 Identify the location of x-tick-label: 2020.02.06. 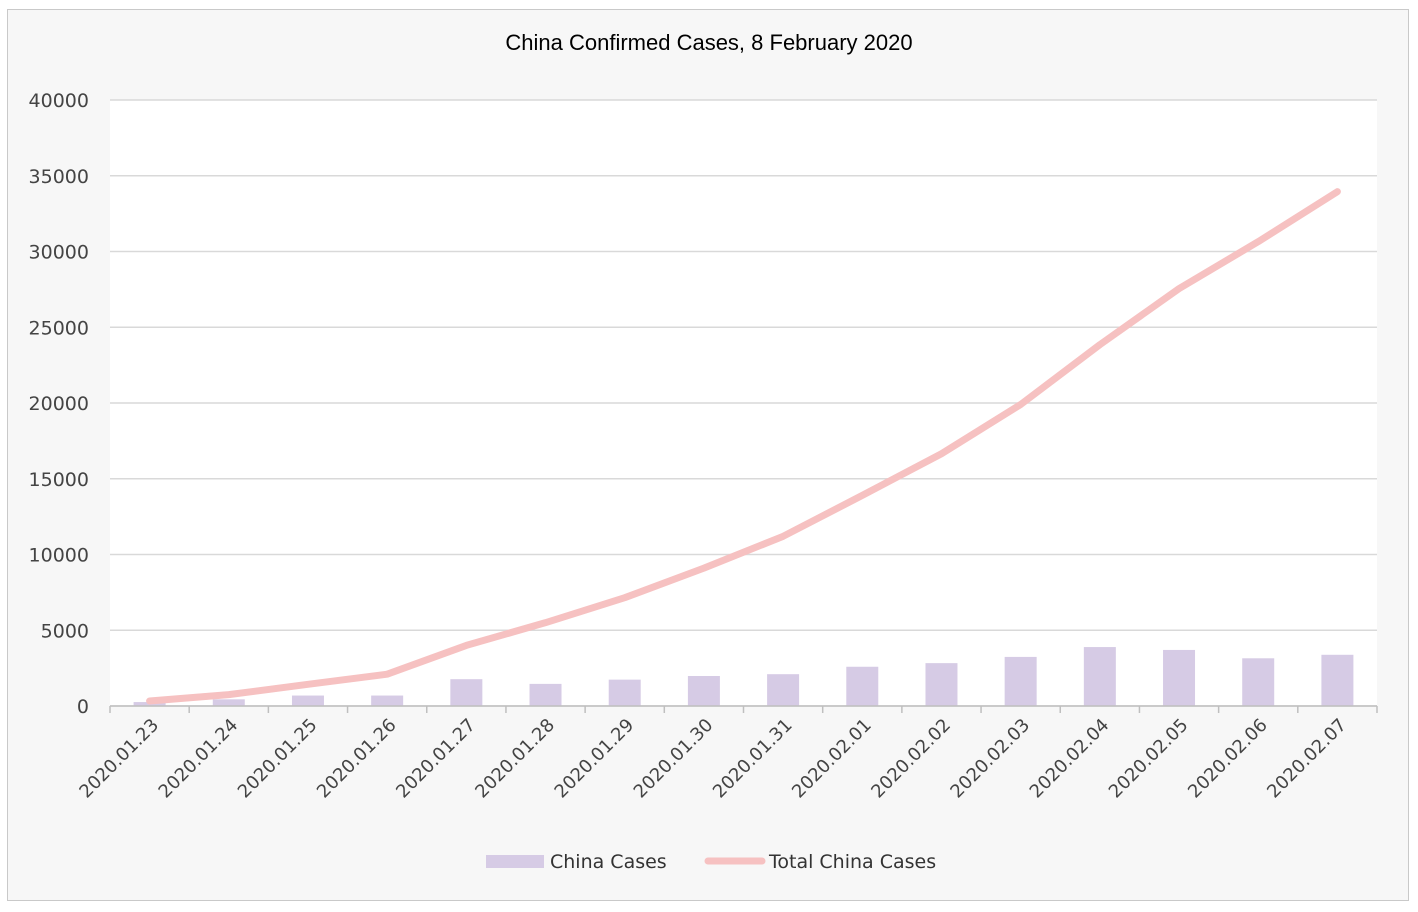
(1228, 759).